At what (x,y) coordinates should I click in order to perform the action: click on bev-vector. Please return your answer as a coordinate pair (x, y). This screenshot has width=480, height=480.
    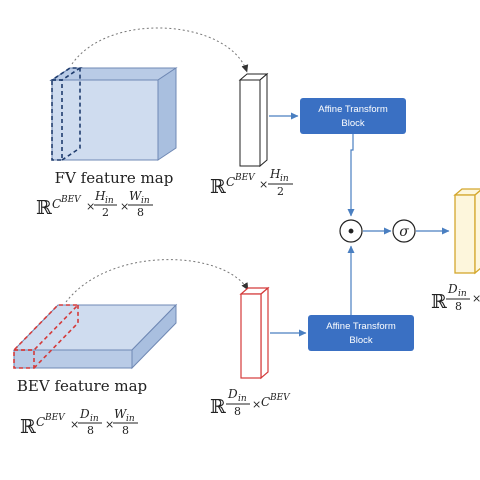
    Looking at the image, I should click on (254, 333).